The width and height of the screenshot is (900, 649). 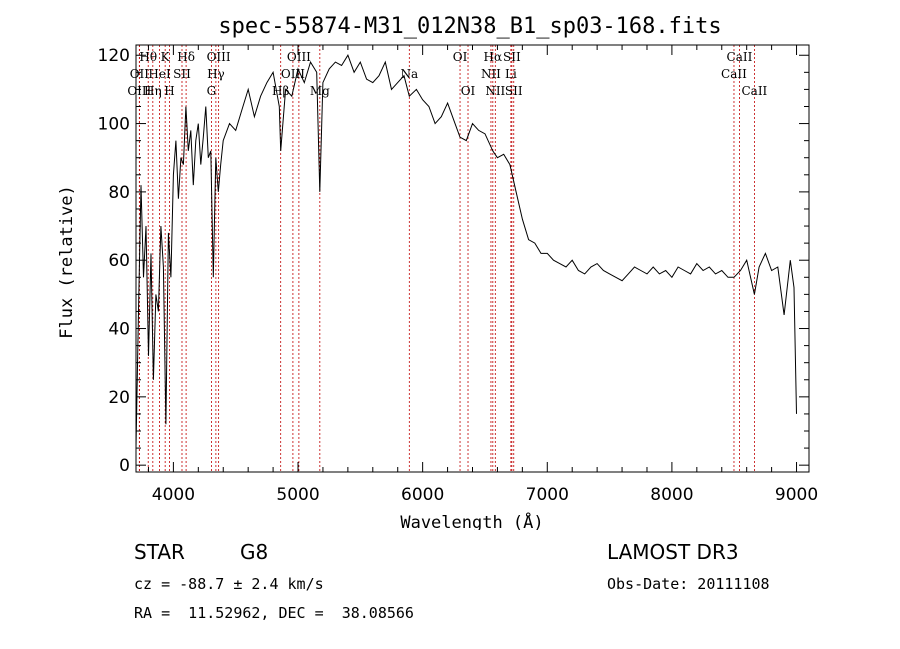 I want to click on x-tick-label: 4000, so click(x=173, y=495).